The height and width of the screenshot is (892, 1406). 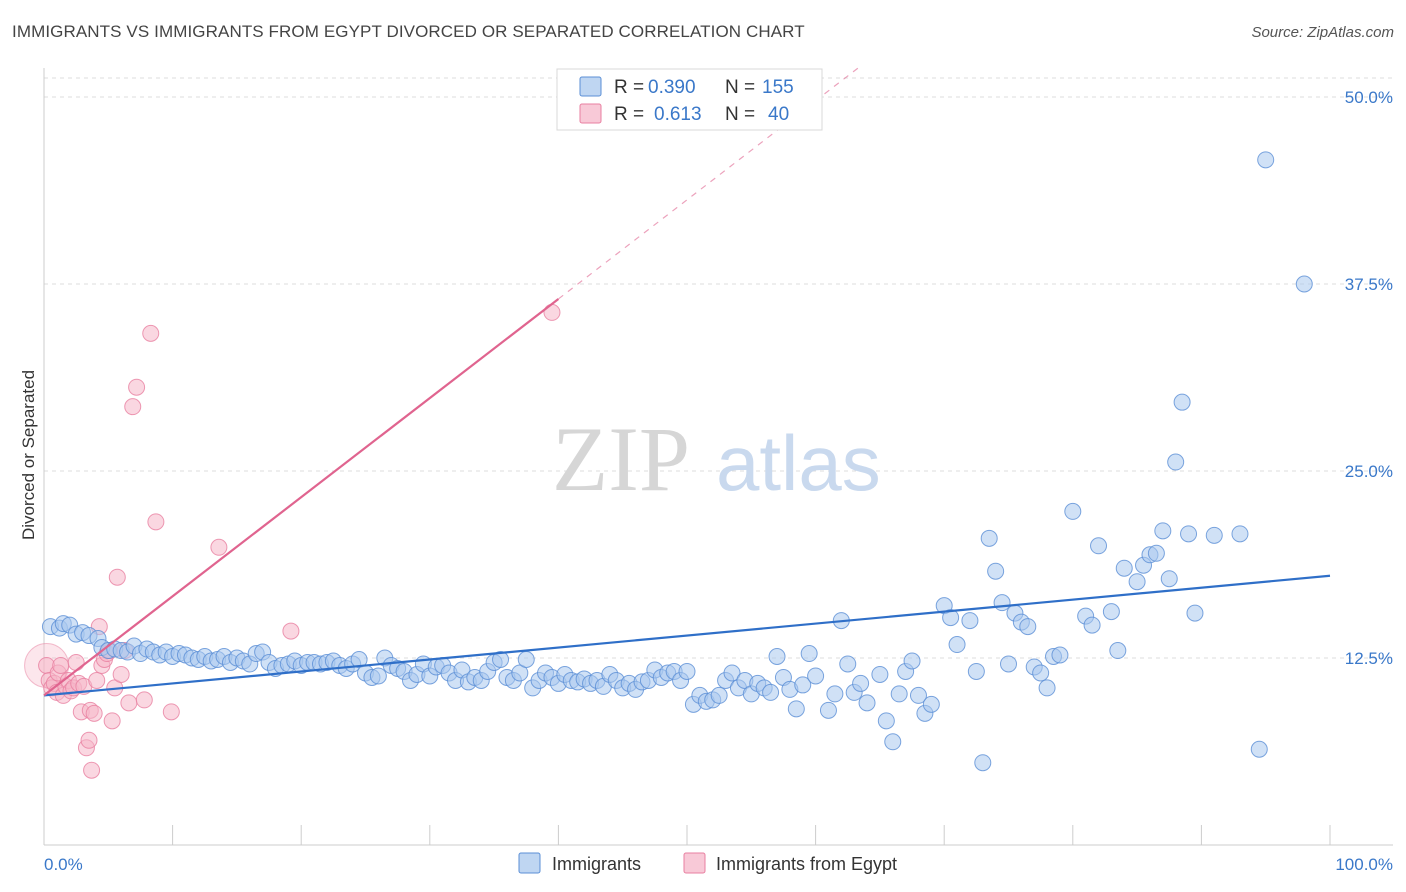 What do you see at coordinates (1369, 658) in the screenshot?
I see `y-tick-label-0: 12.5%` at bounding box center [1369, 658].